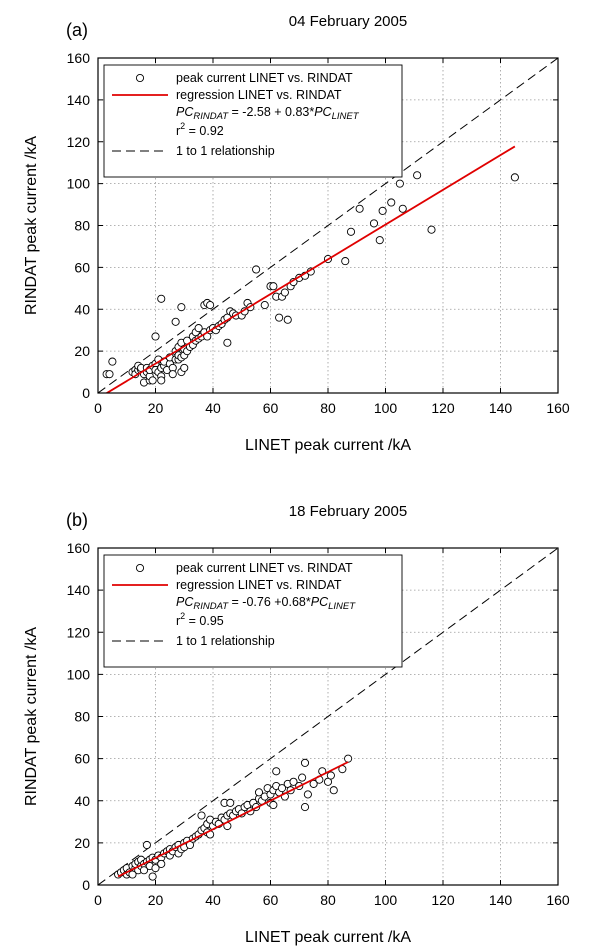 The width and height of the screenshot is (606, 950). Describe the element at coordinates (77, 30) in the screenshot. I see `panel-label: (a)` at that location.